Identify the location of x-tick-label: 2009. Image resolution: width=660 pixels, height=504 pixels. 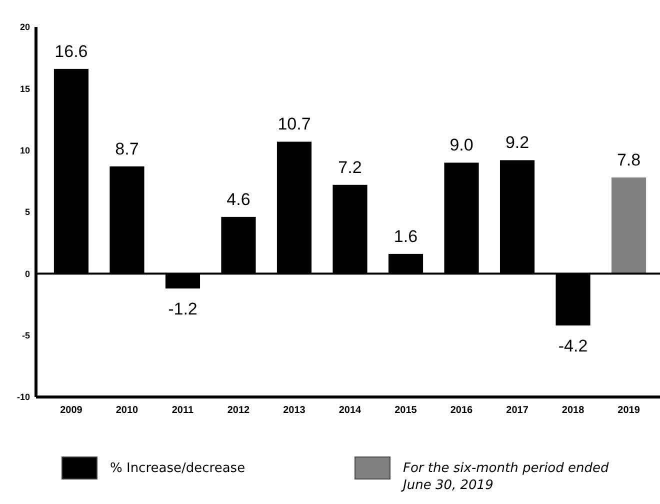
(71, 410).